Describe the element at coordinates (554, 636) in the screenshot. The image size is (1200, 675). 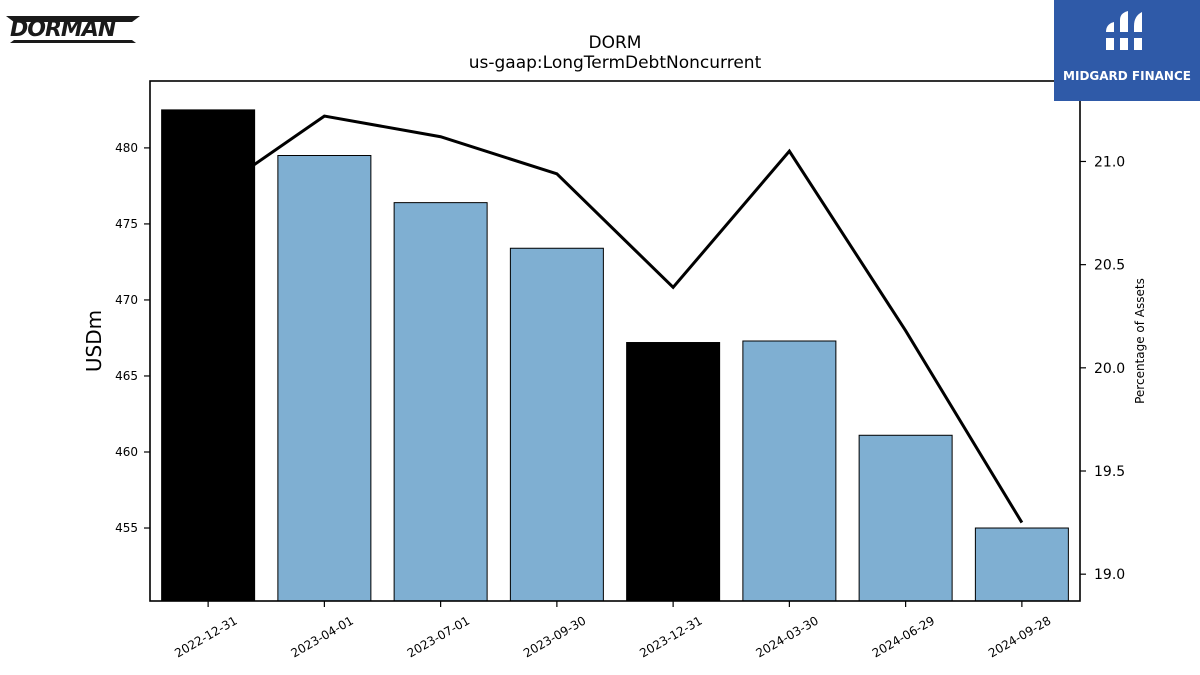
I see `x-tick-label: 2023-09-30` at that location.